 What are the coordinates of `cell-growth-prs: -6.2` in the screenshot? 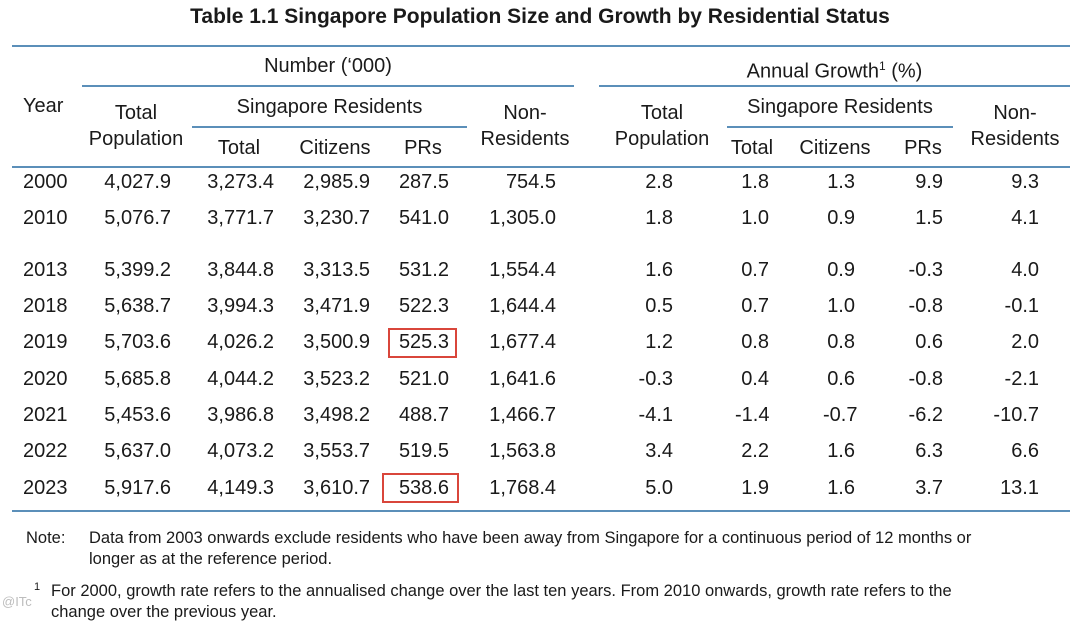 It's located at (925, 415).